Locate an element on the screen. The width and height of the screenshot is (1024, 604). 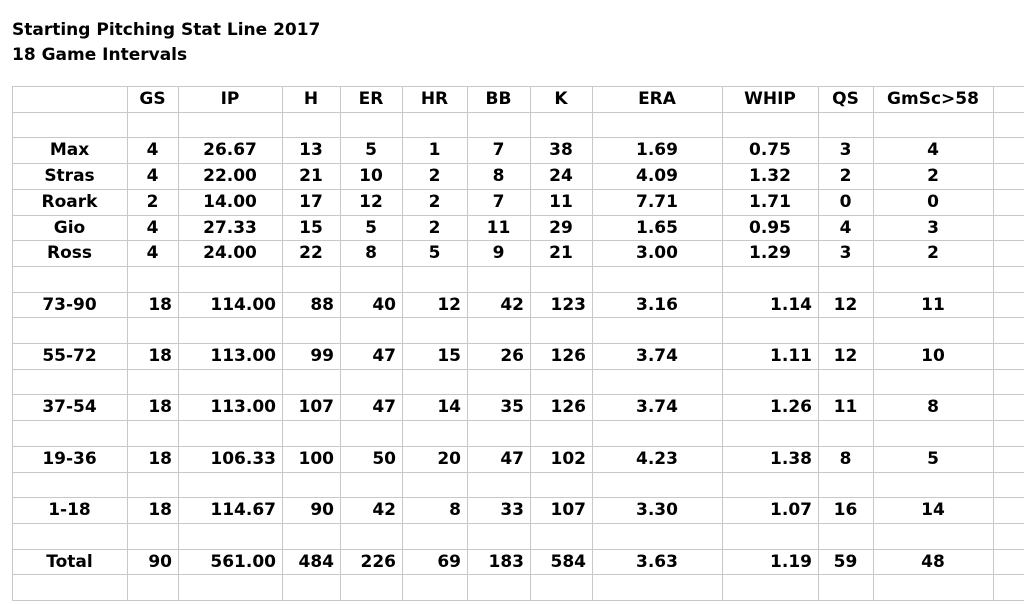
cell: 106.33 is located at coordinates (243, 458).